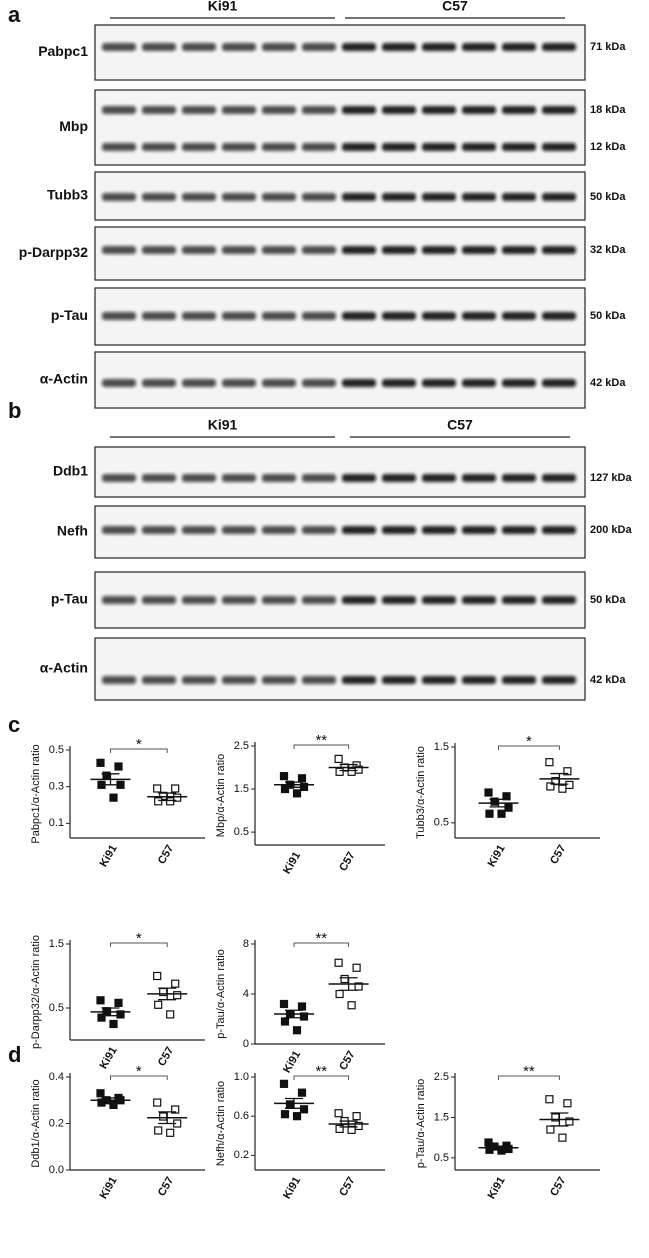 The image size is (649, 1258). I want to click on y-tick-label: 1.0, so click(241, 1077).